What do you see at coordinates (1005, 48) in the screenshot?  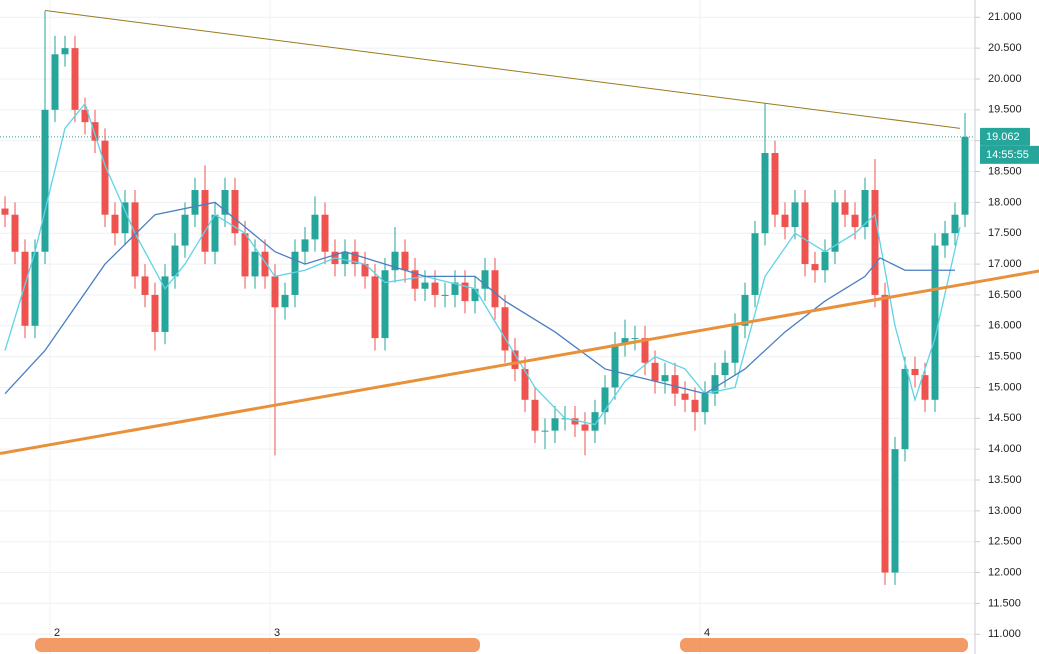 I see `y-tick-label: 20.500` at bounding box center [1005, 48].